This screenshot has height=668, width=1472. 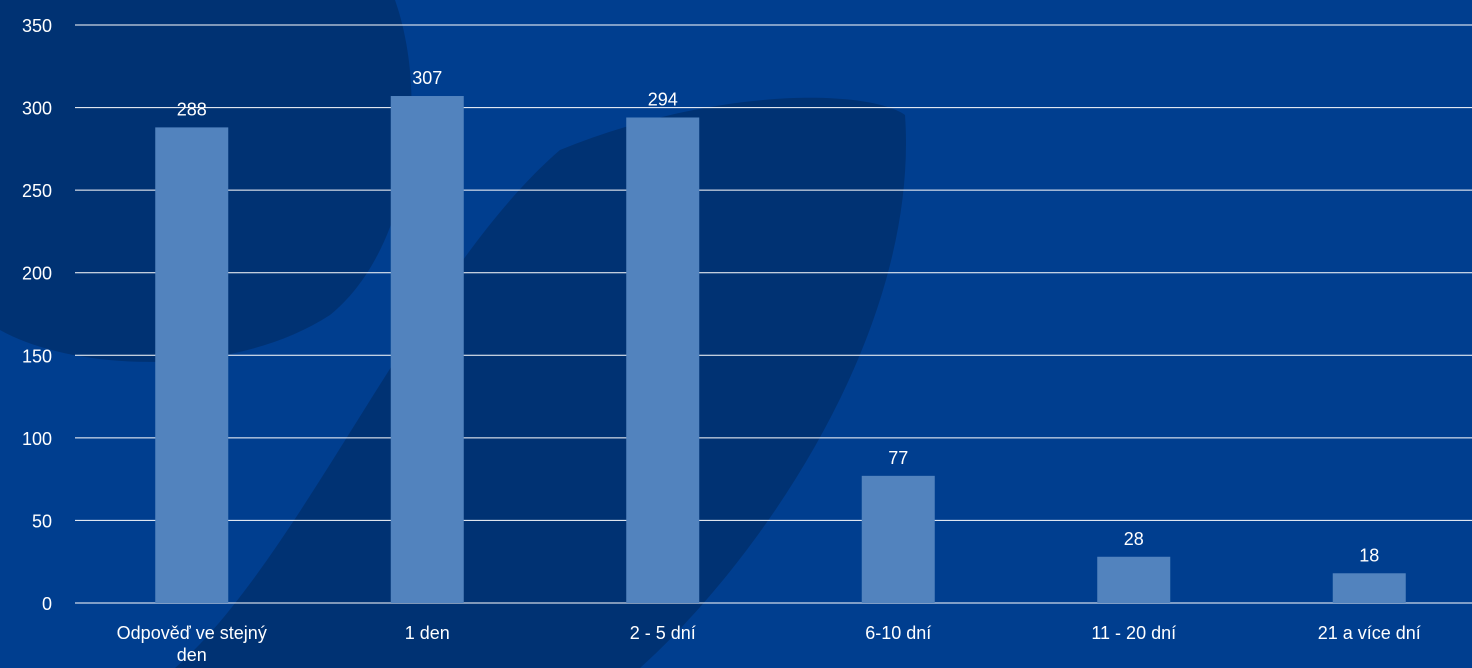 What do you see at coordinates (663, 99) in the screenshot?
I see `data-label: 294` at bounding box center [663, 99].